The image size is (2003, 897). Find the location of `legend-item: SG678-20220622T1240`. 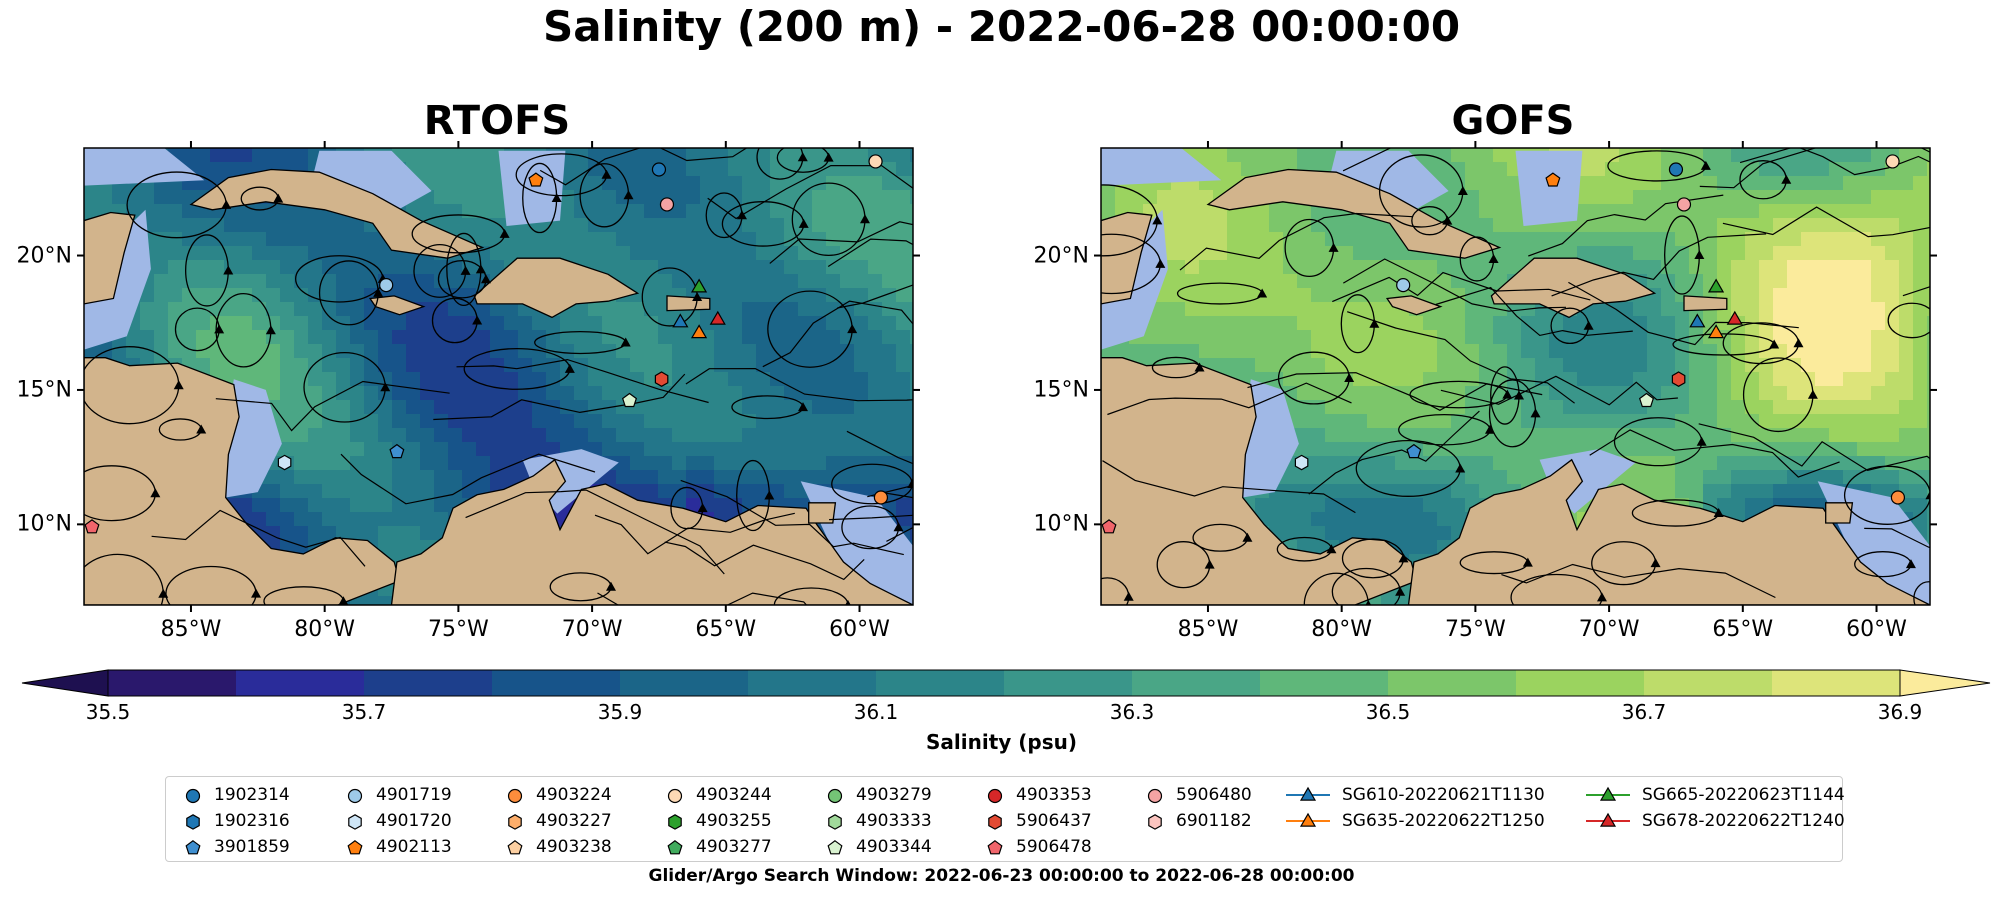

legend-item: SG678-20220622T1240 is located at coordinates (1715, 821).